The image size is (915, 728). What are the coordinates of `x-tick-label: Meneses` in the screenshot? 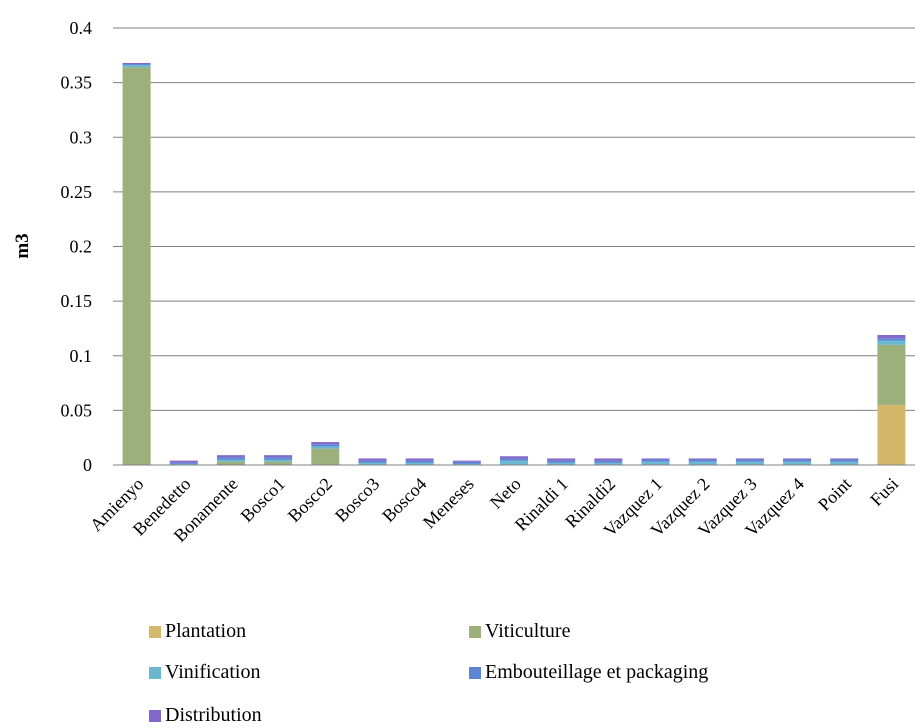 It's located at (448, 503).